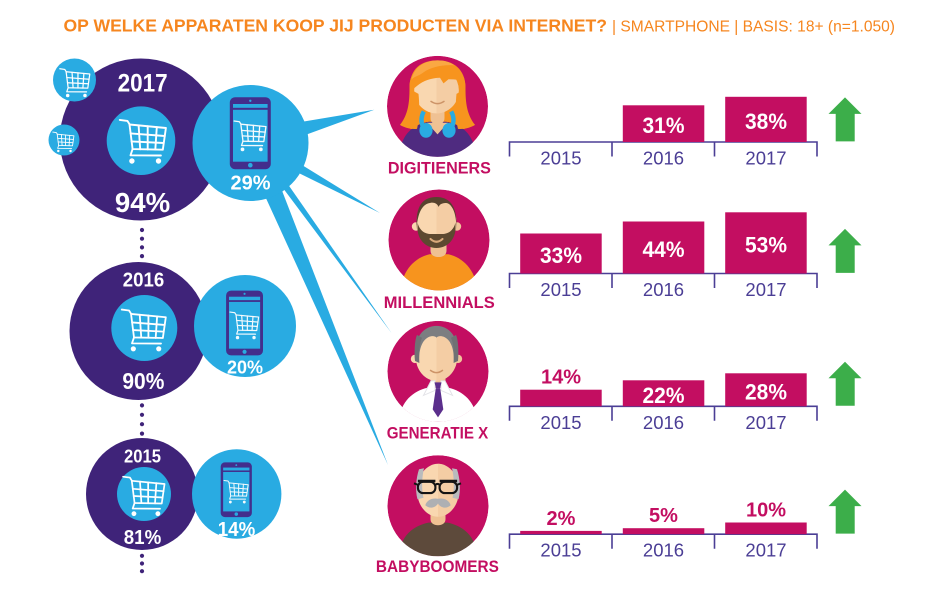 The image size is (941, 593). Describe the element at coordinates (766, 121) in the screenshot. I see `svg-text: 38%` at that location.